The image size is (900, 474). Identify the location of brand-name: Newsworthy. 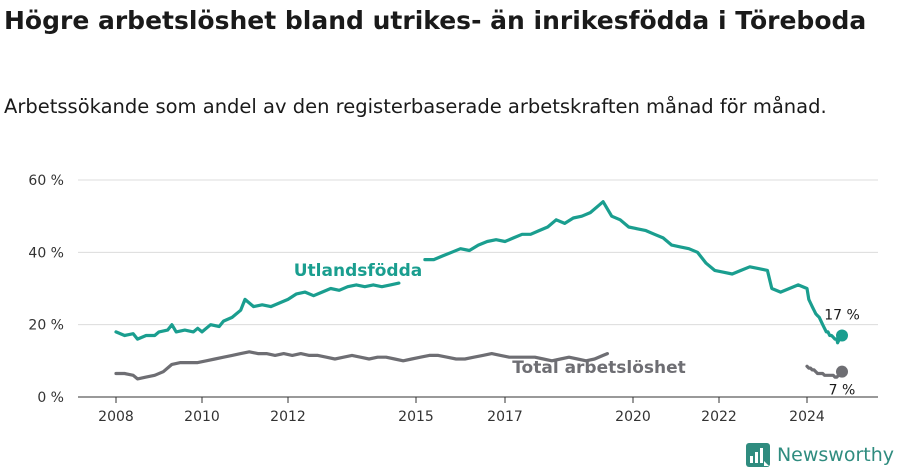
(835, 455).